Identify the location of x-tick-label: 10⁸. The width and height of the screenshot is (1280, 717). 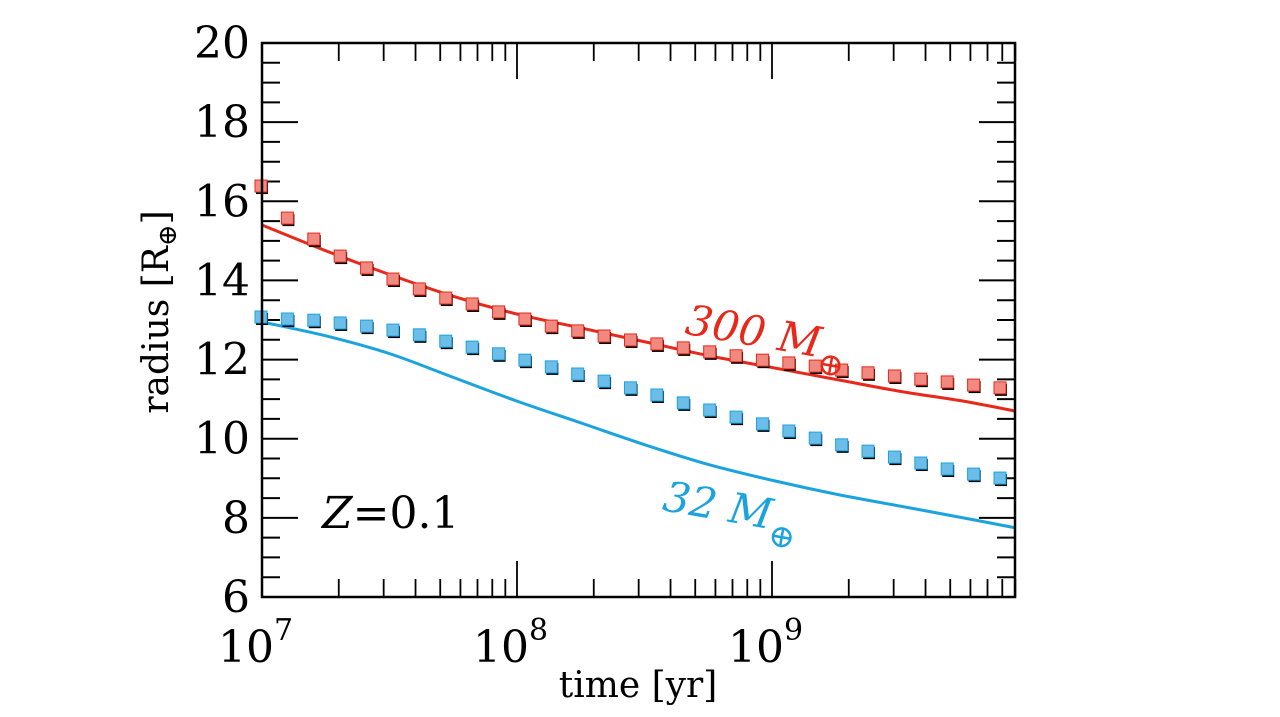
(510, 643).